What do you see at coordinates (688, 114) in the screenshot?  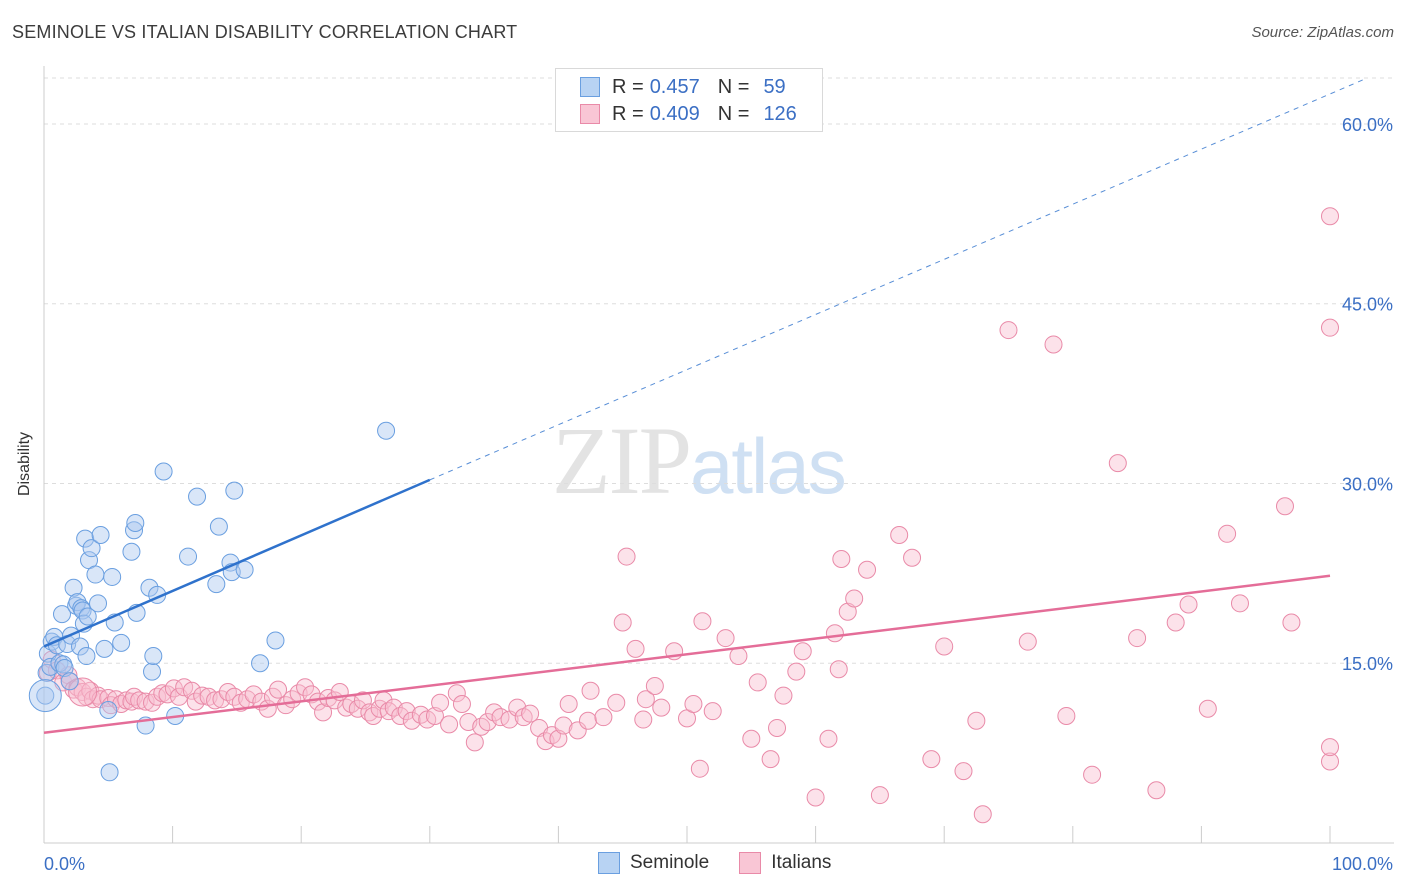 I see `legend-row-italians: R = 0.409 N = 126` at bounding box center [688, 114].